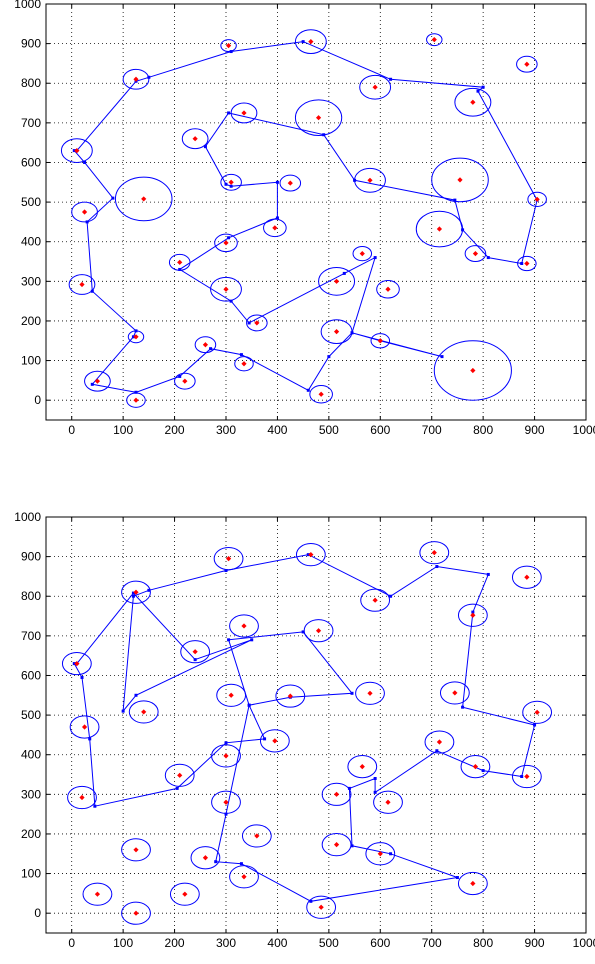 This screenshot has width=595, height=964. What do you see at coordinates (31, 242) in the screenshot?
I see `y-tick-label: 400` at bounding box center [31, 242].